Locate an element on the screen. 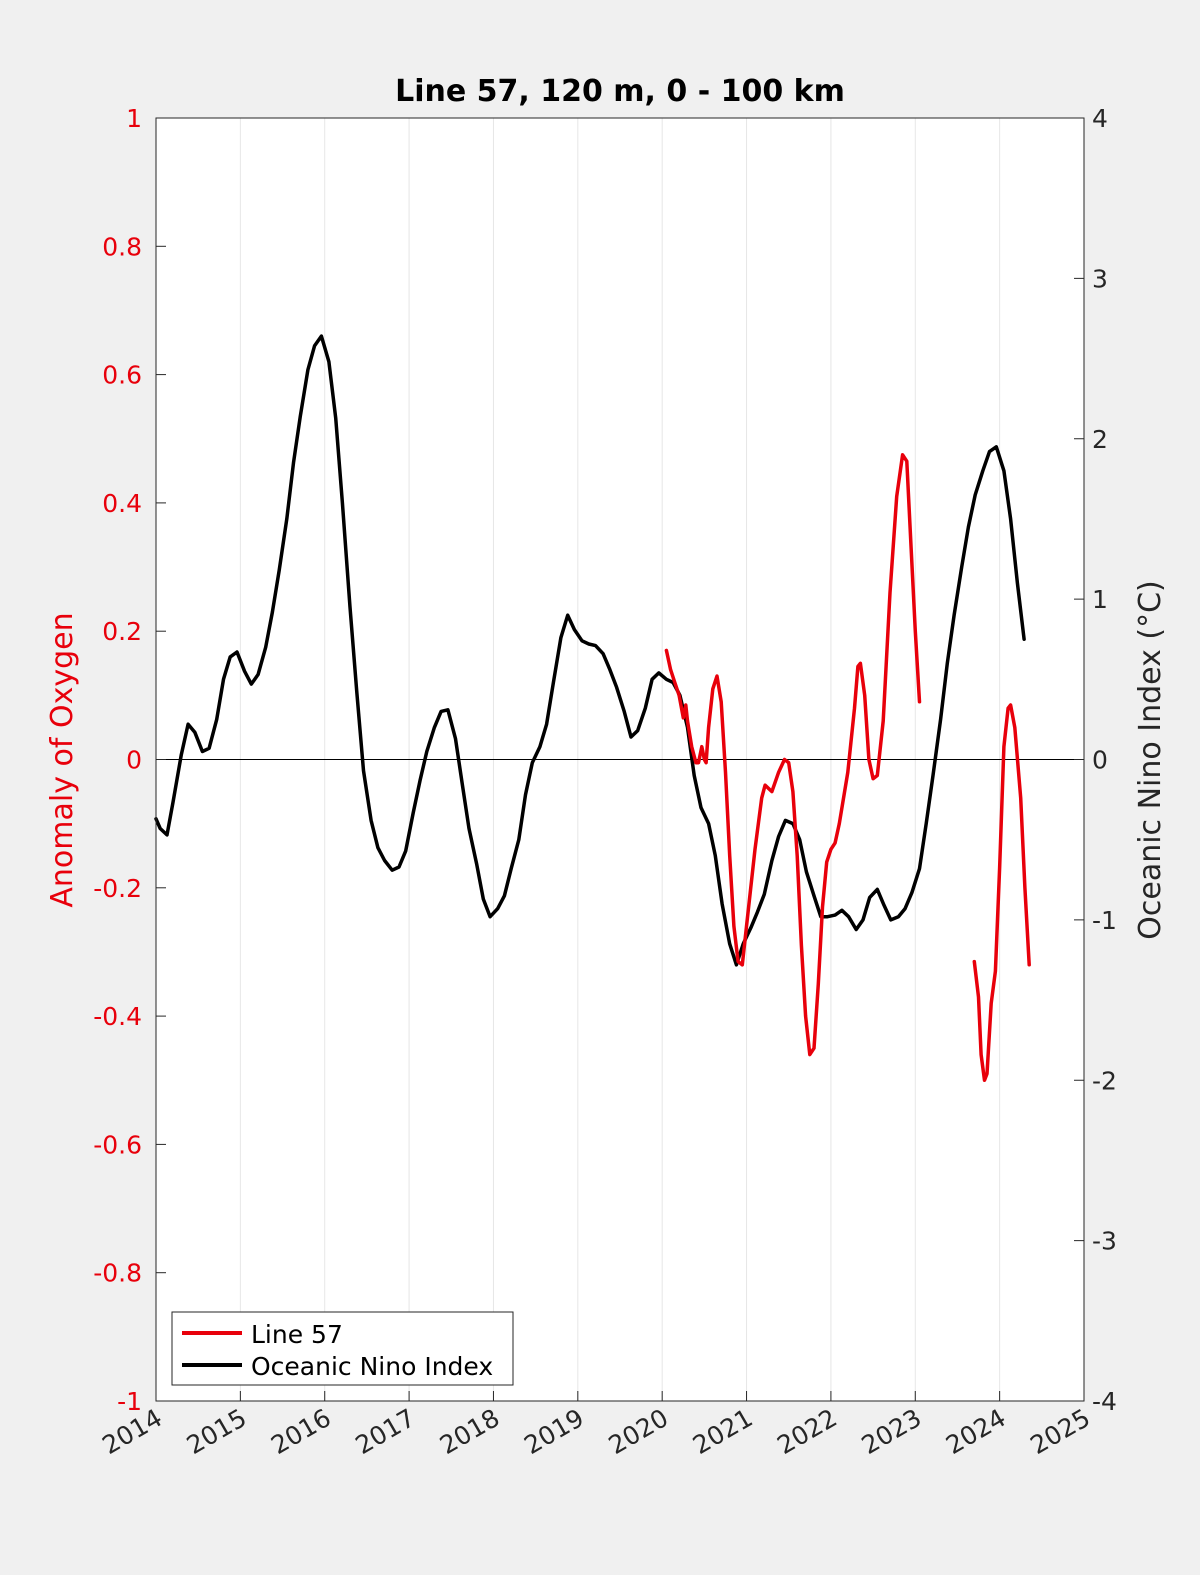 The width and height of the screenshot is (1200, 1575). y-left-tick-label: 1 is located at coordinates (134, 118).